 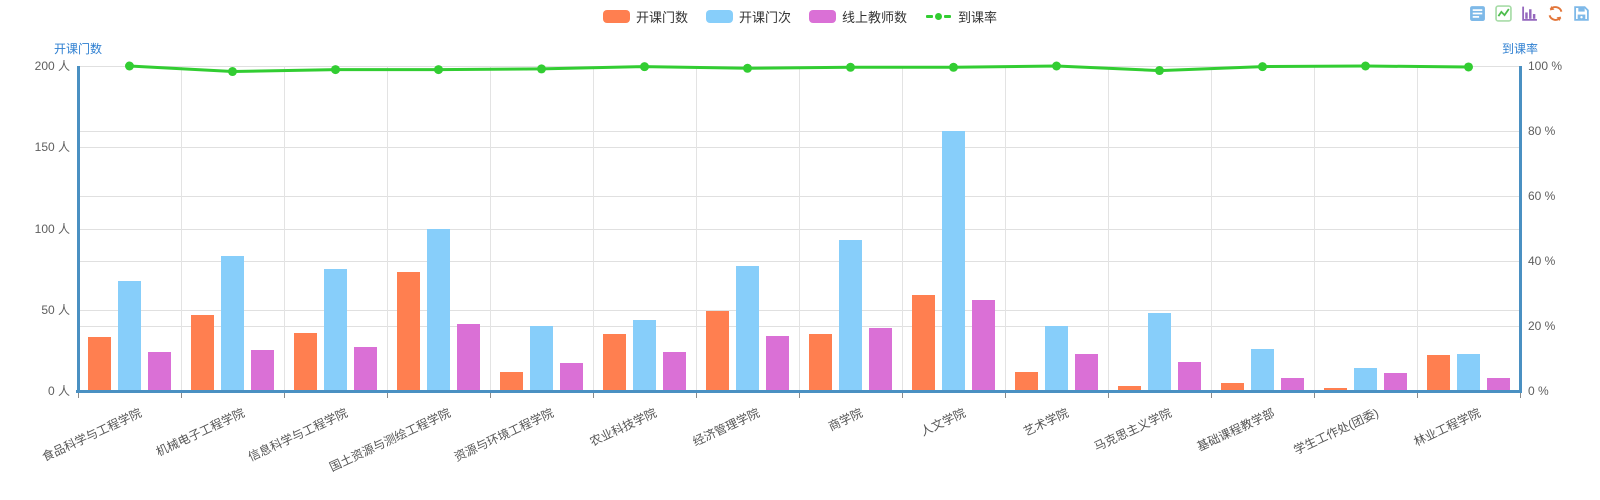 What do you see at coordinates (1046, 422) in the screenshot?
I see `x-axis-label: 艺术学院` at bounding box center [1046, 422].